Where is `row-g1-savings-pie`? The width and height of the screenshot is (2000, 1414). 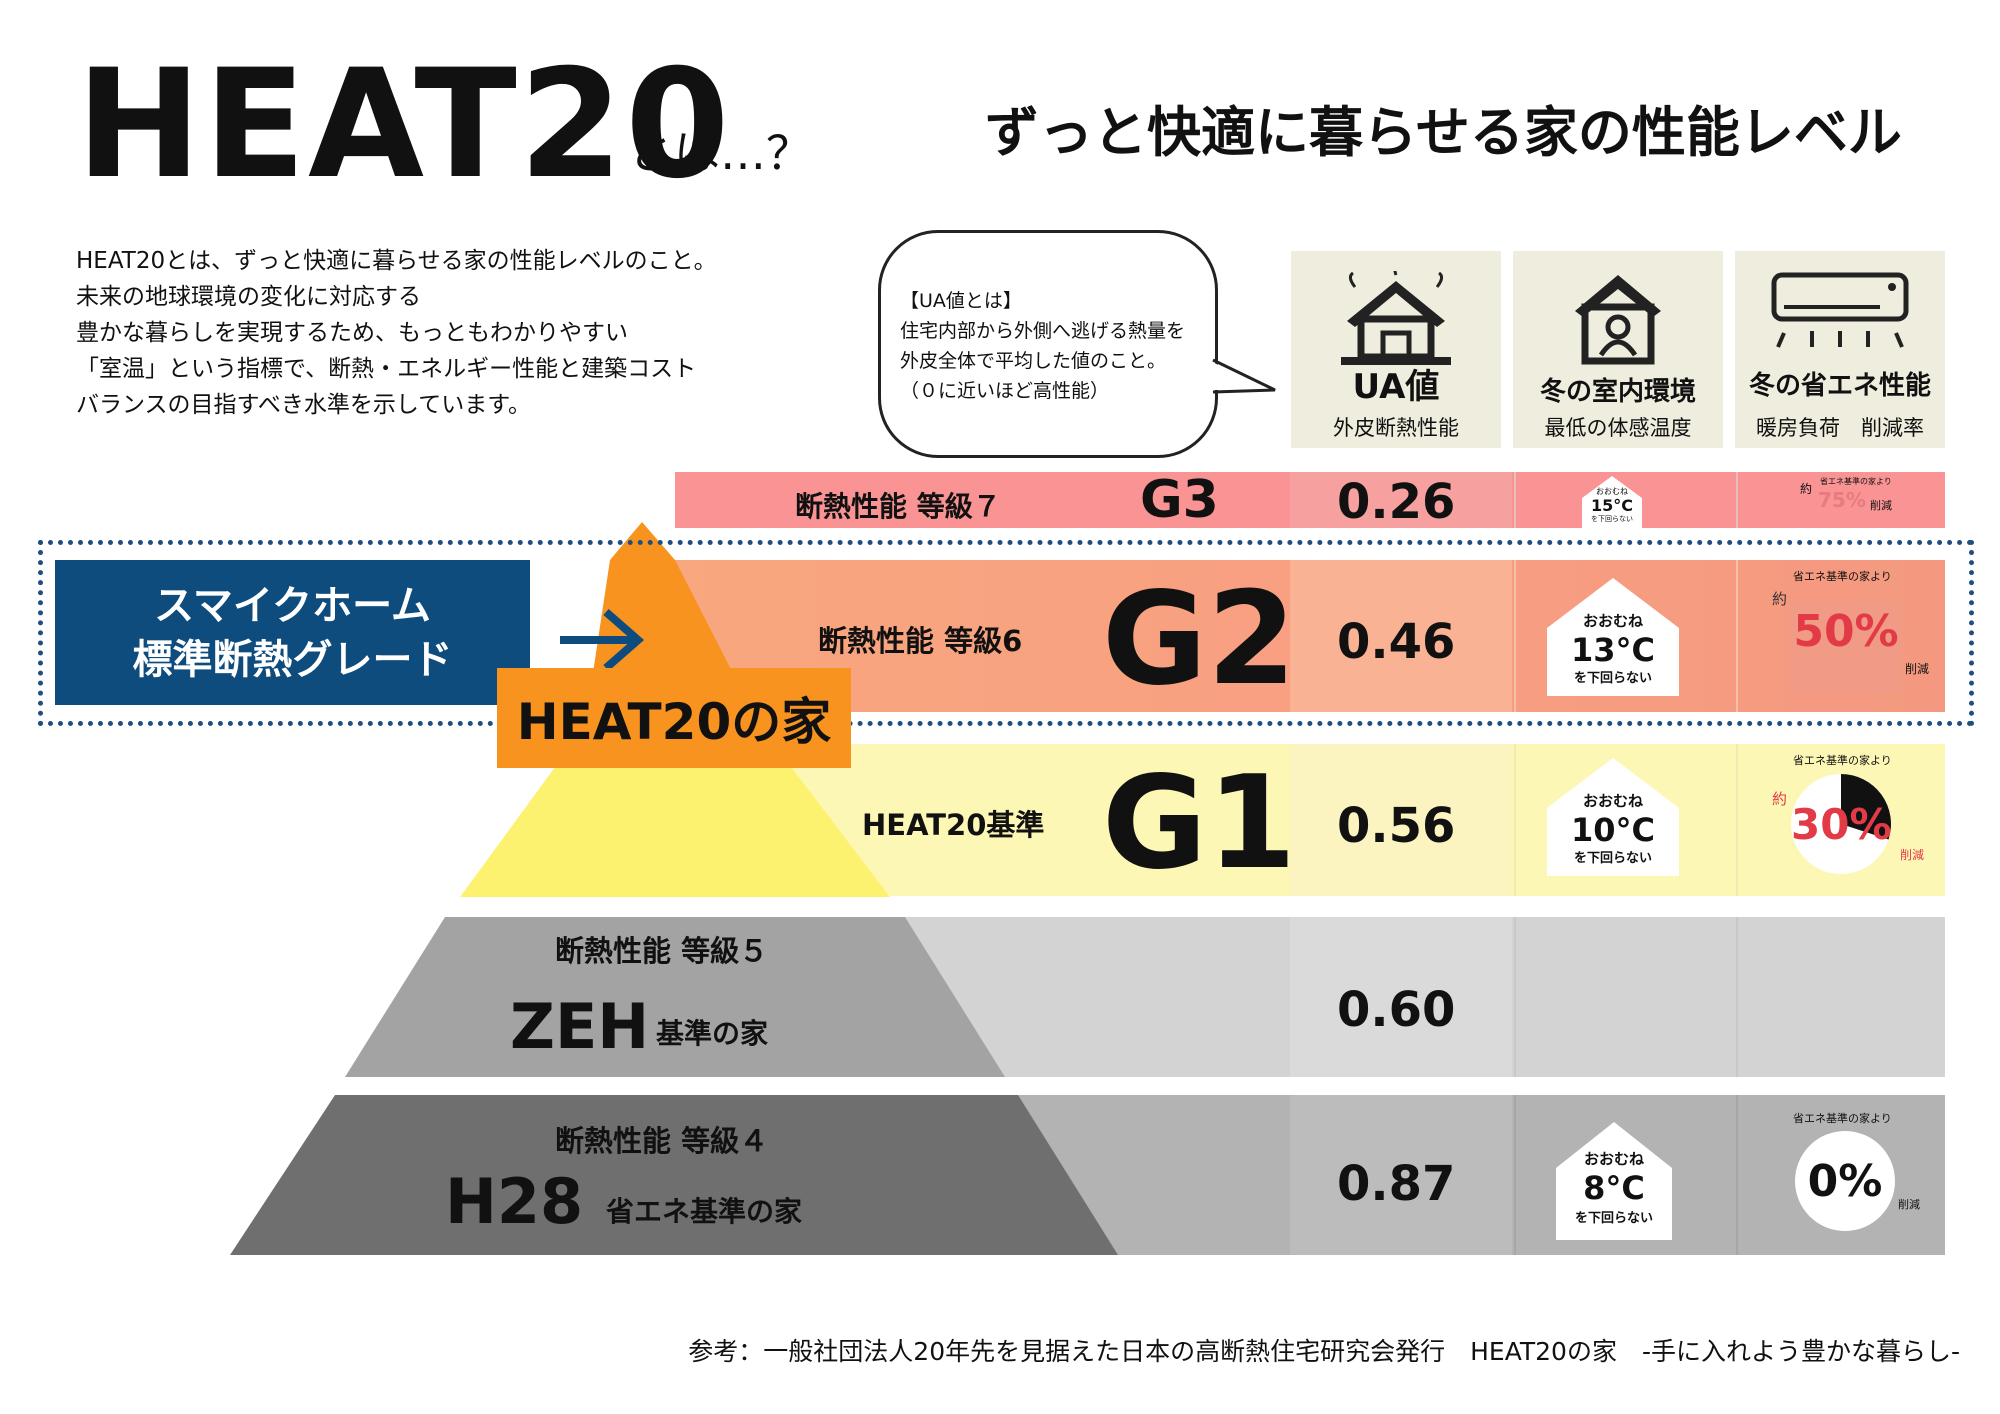
row-g1-savings-pie is located at coordinates (1841, 824).